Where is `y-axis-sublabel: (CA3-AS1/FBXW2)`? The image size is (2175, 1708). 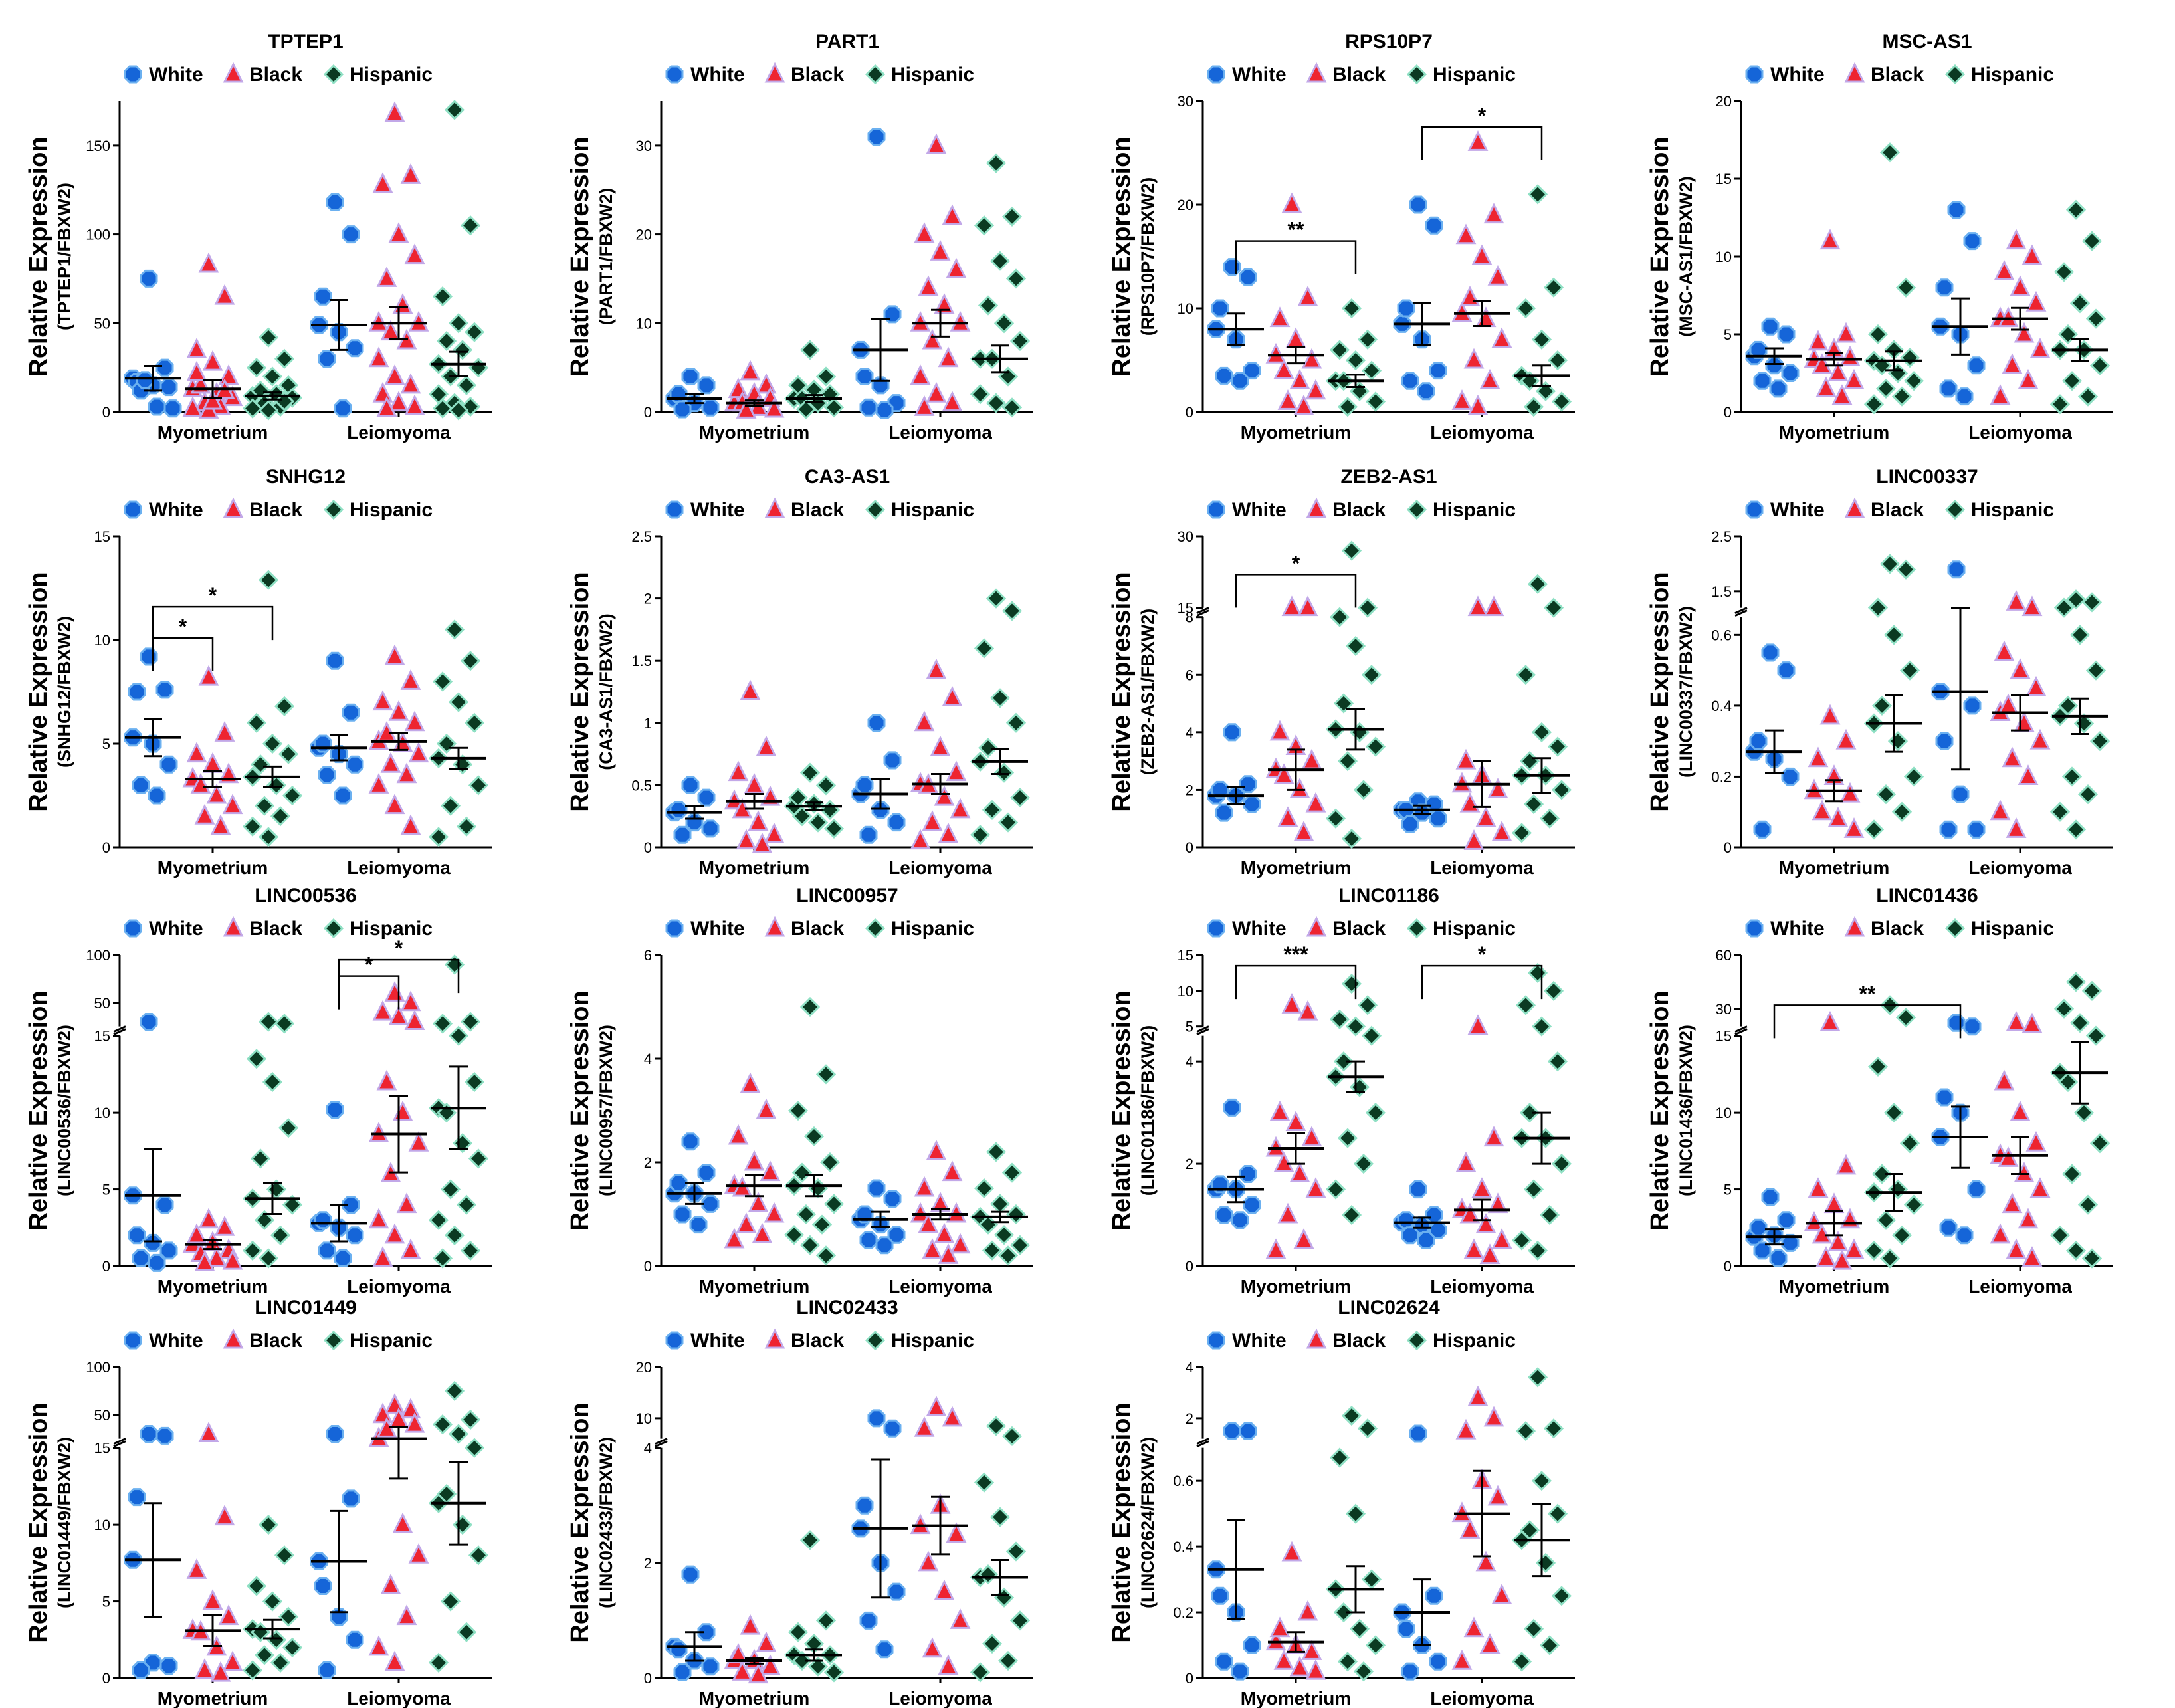
y-axis-sublabel: (CA3-AS1/FBXW2) is located at coordinates (606, 691).